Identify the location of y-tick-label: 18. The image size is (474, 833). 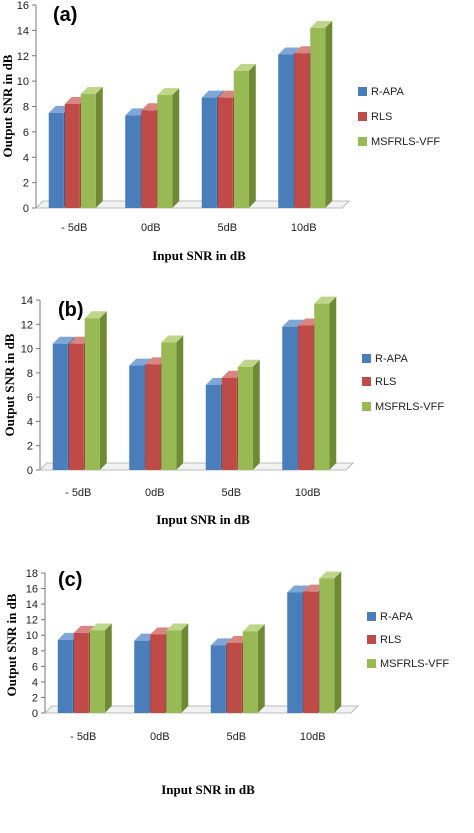
(32, 574).